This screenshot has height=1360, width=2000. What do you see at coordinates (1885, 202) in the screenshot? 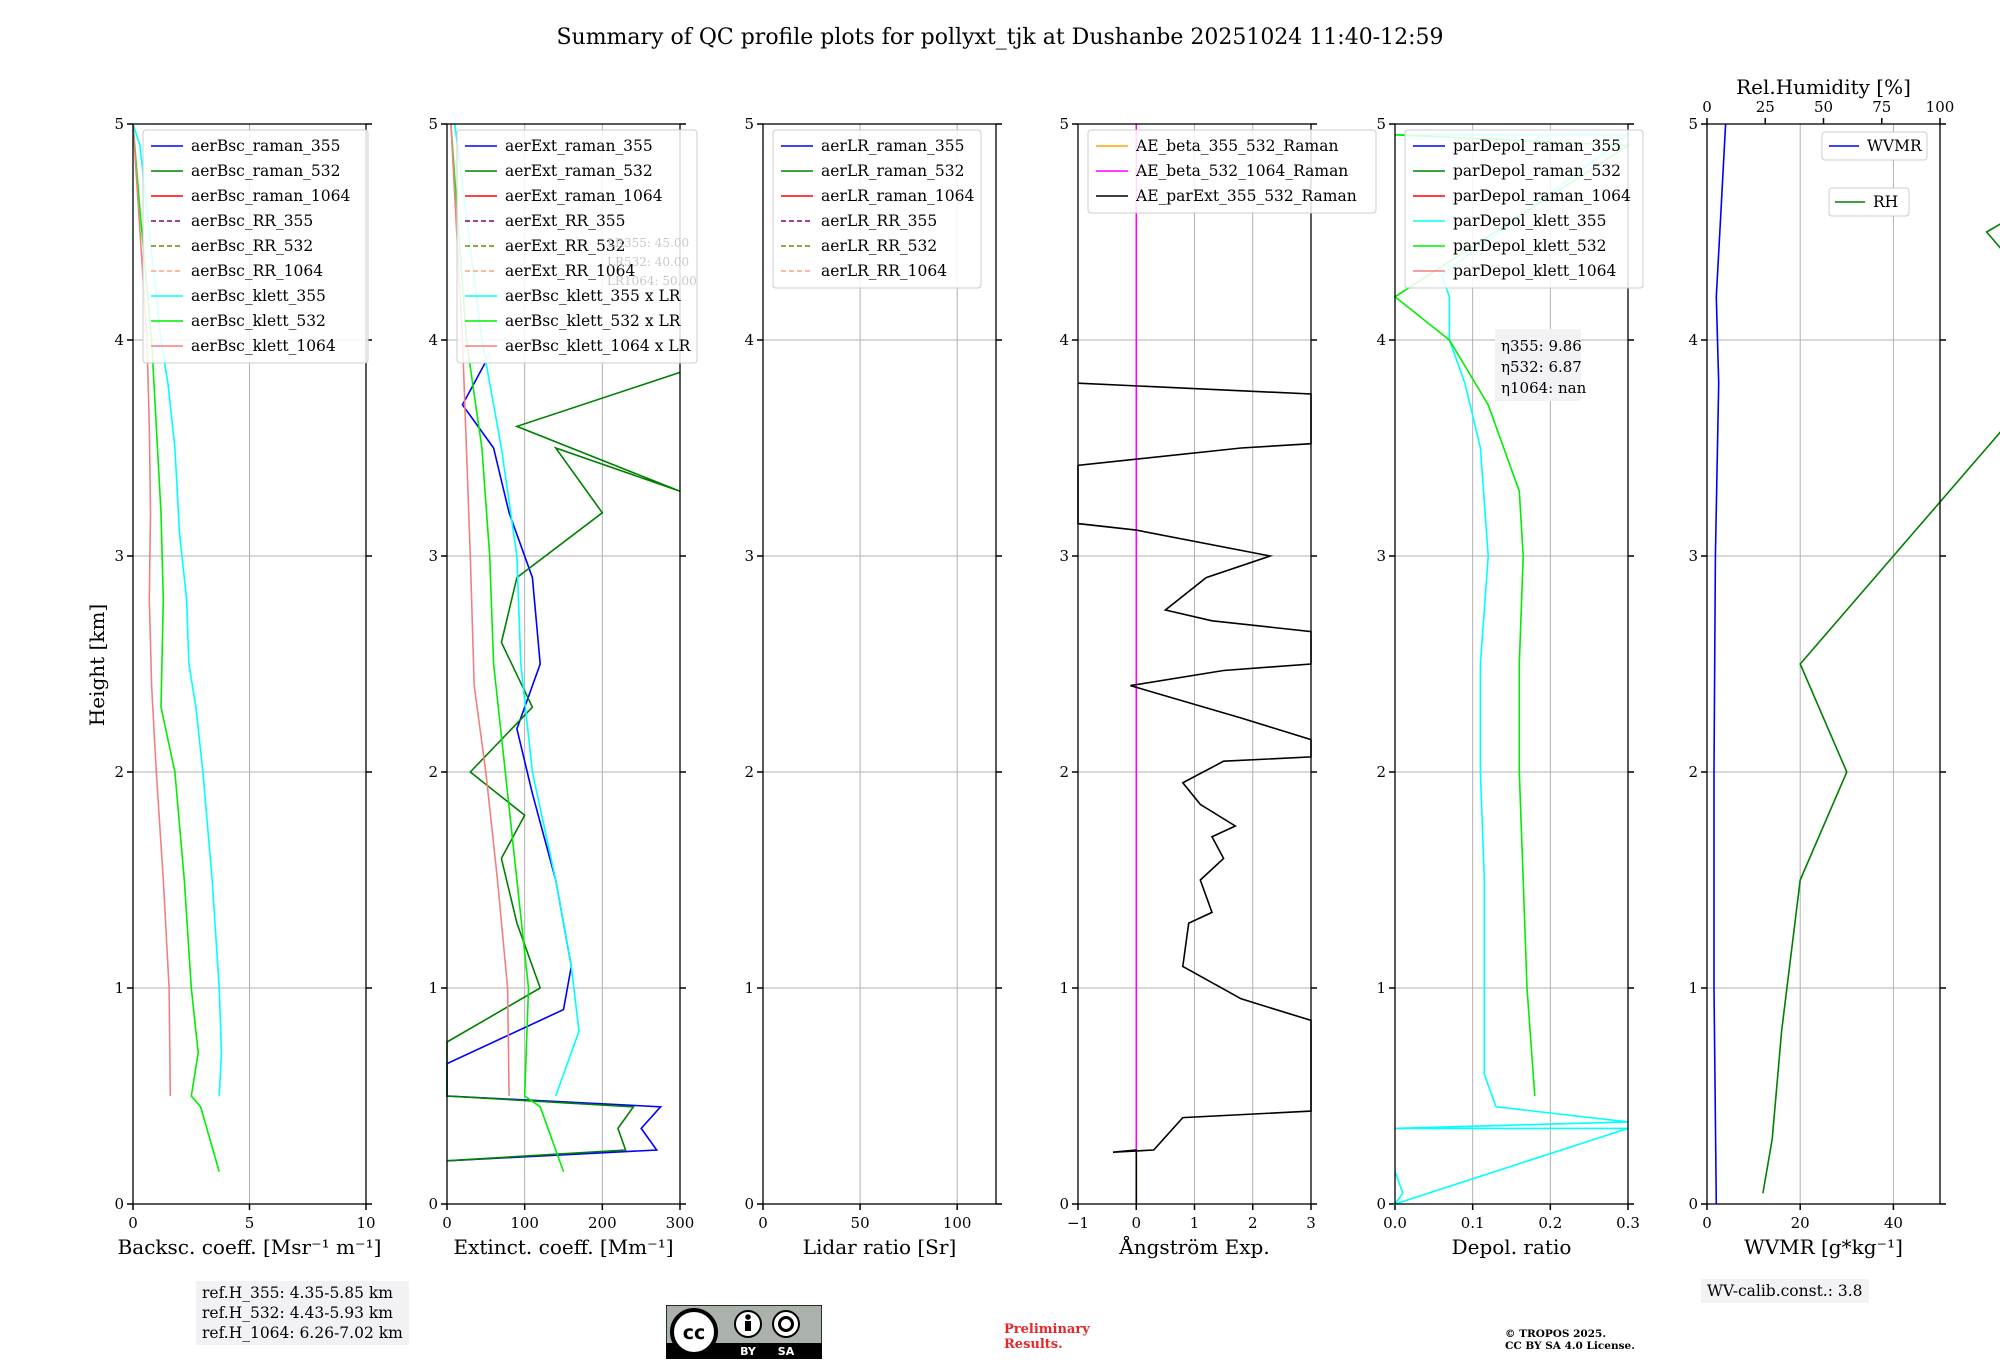
I see `legend-label: RH` at bounding box center [1885, 202].